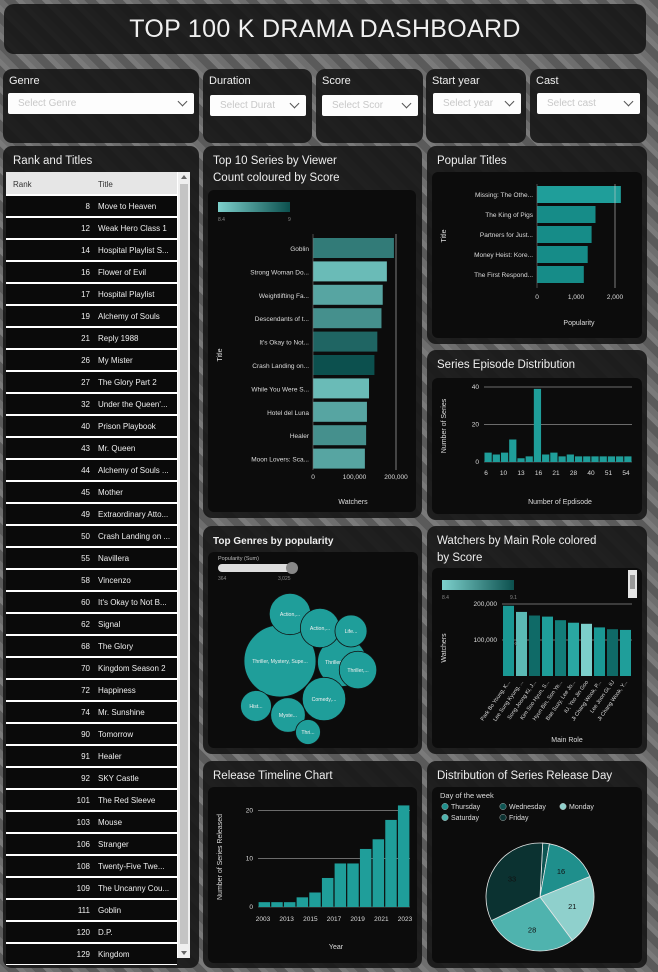  I want to click on table-row: 129 Kingdom, so click(91, 954).